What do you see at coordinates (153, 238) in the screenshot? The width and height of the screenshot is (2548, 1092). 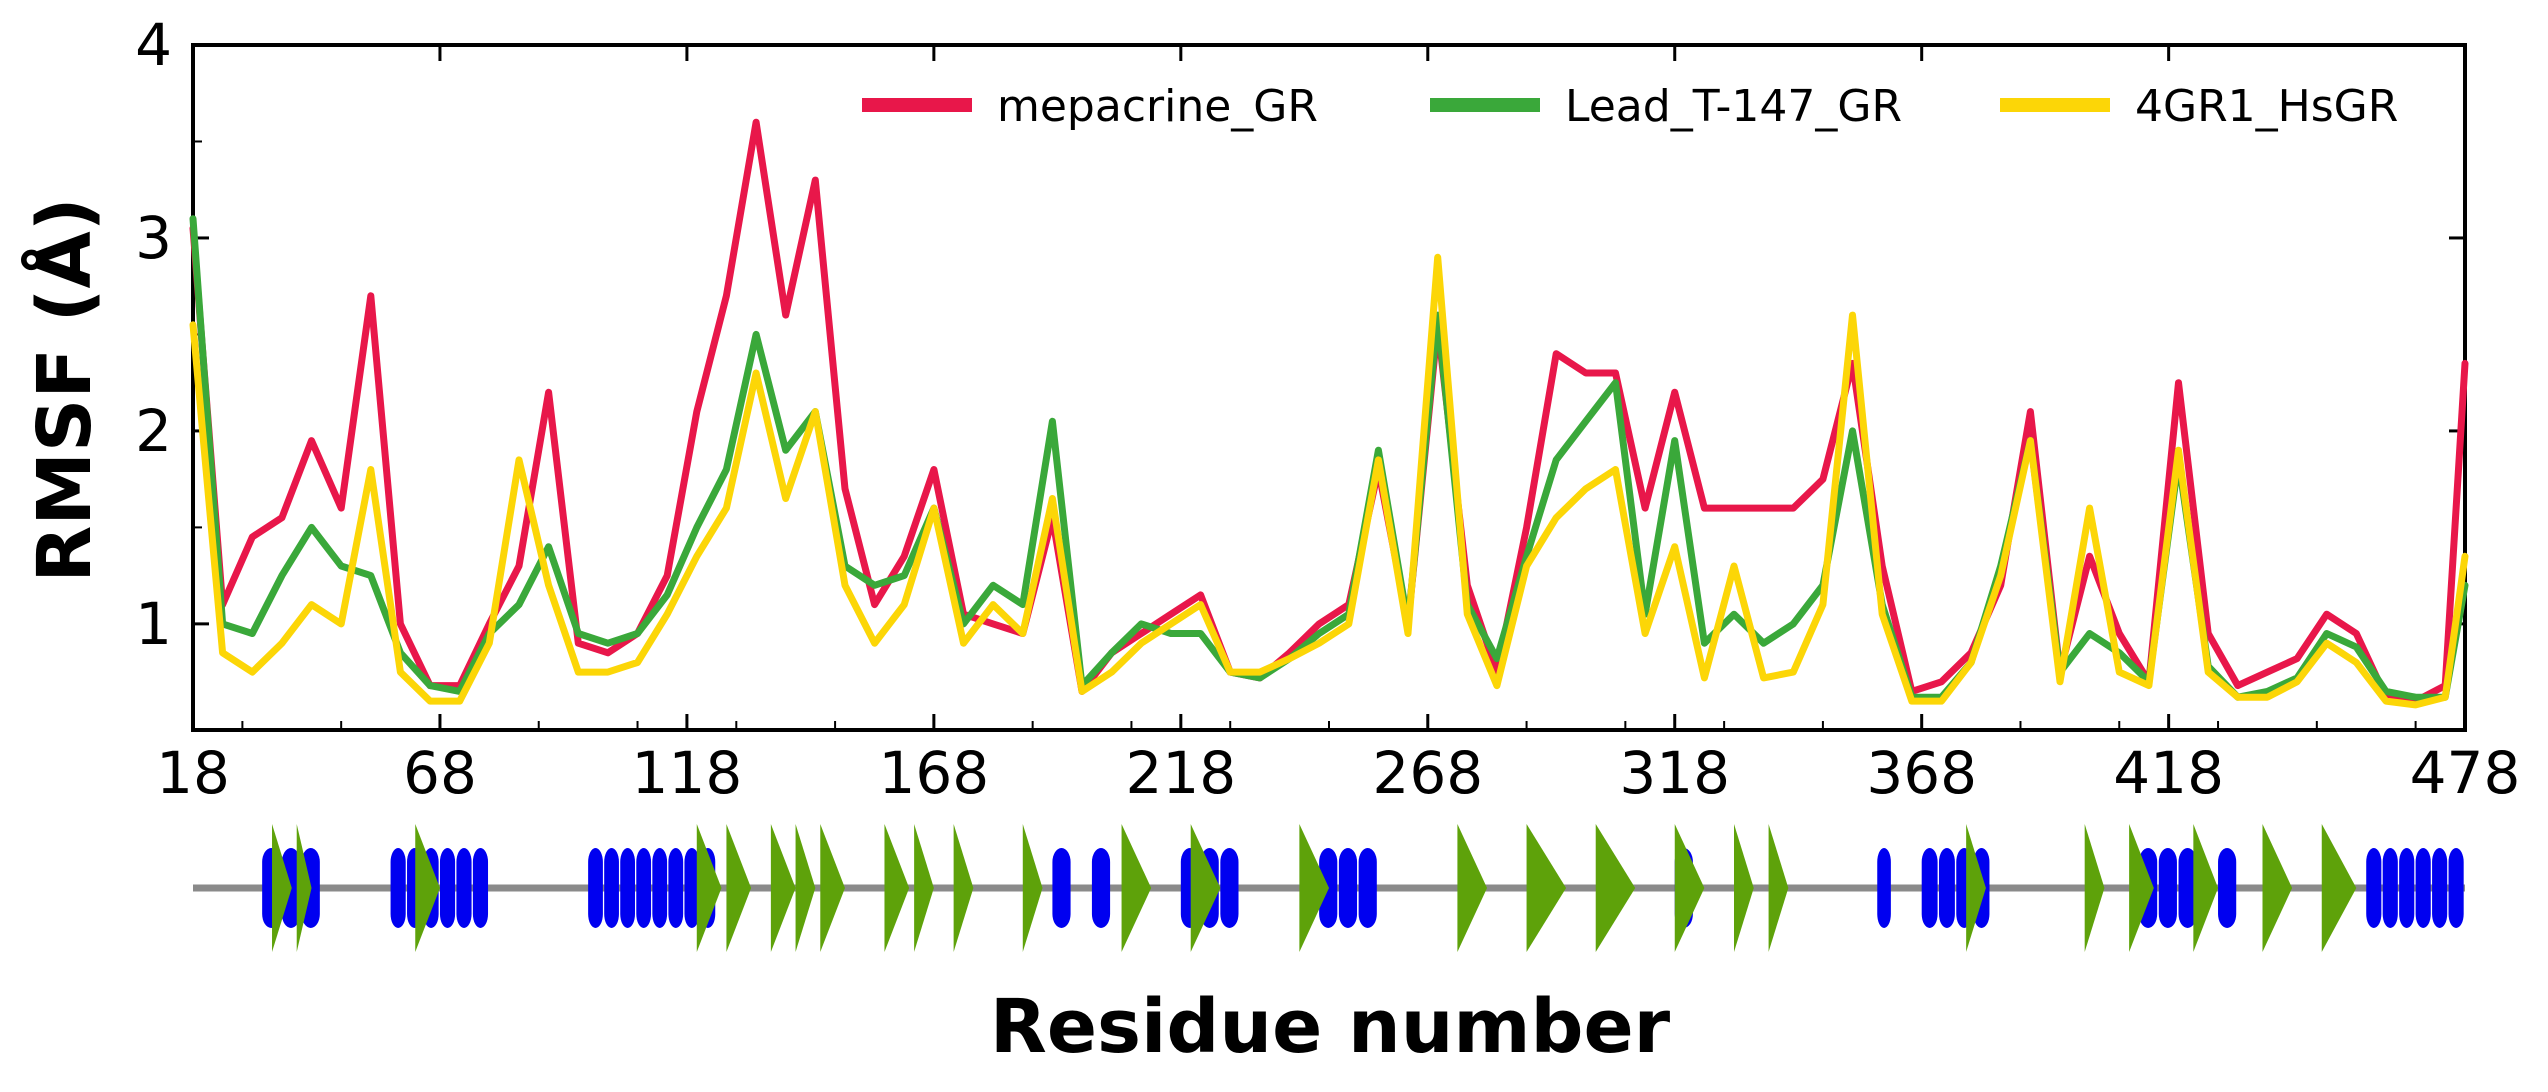 I see `y-tick-label: 3` at bounding box center [153, 238].